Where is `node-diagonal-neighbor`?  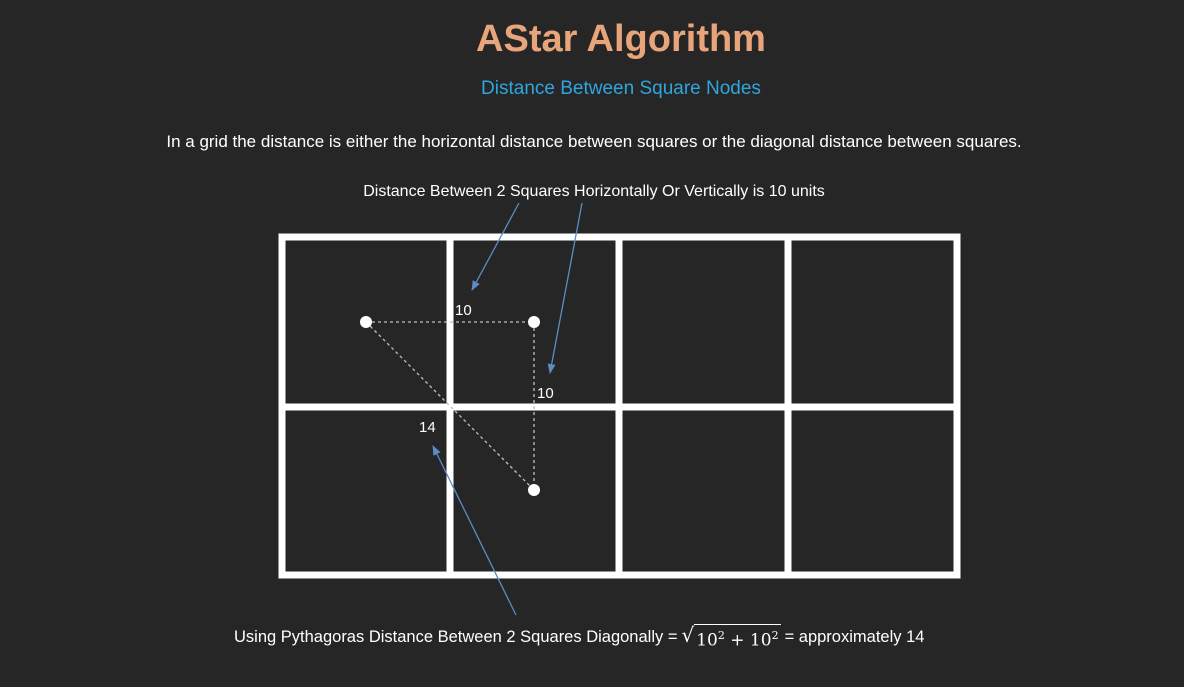
node-diagonal-neighbor is located at coordinates (534, 490).